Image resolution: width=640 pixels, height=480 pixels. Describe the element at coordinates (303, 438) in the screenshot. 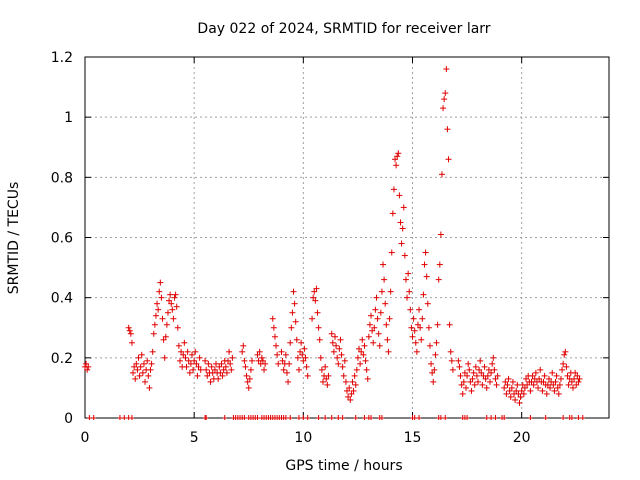

I see `x-tick-label: 10` at that location.